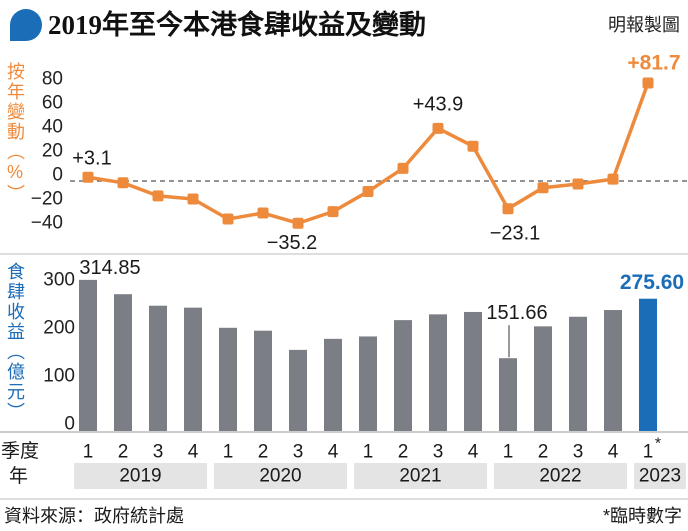  I want to click on year-label: 2022, so click(560, 476).